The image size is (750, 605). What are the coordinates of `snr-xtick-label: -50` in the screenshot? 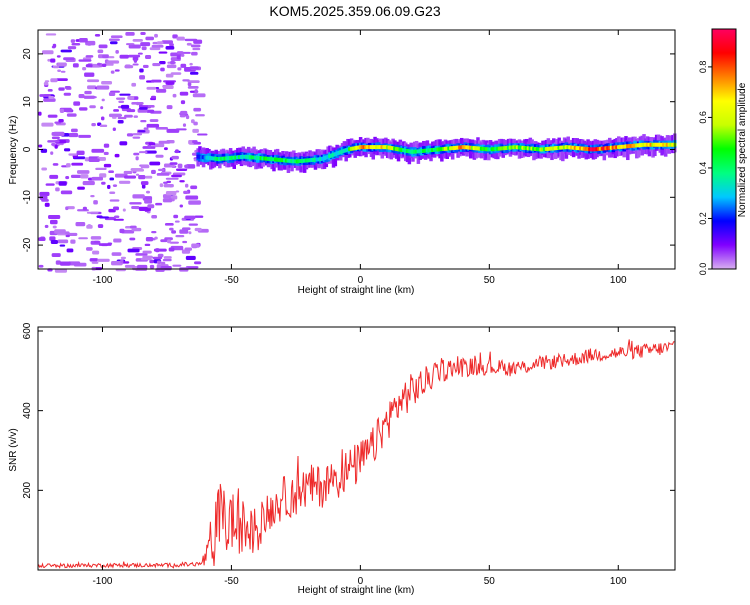 It's located at (231, 581).